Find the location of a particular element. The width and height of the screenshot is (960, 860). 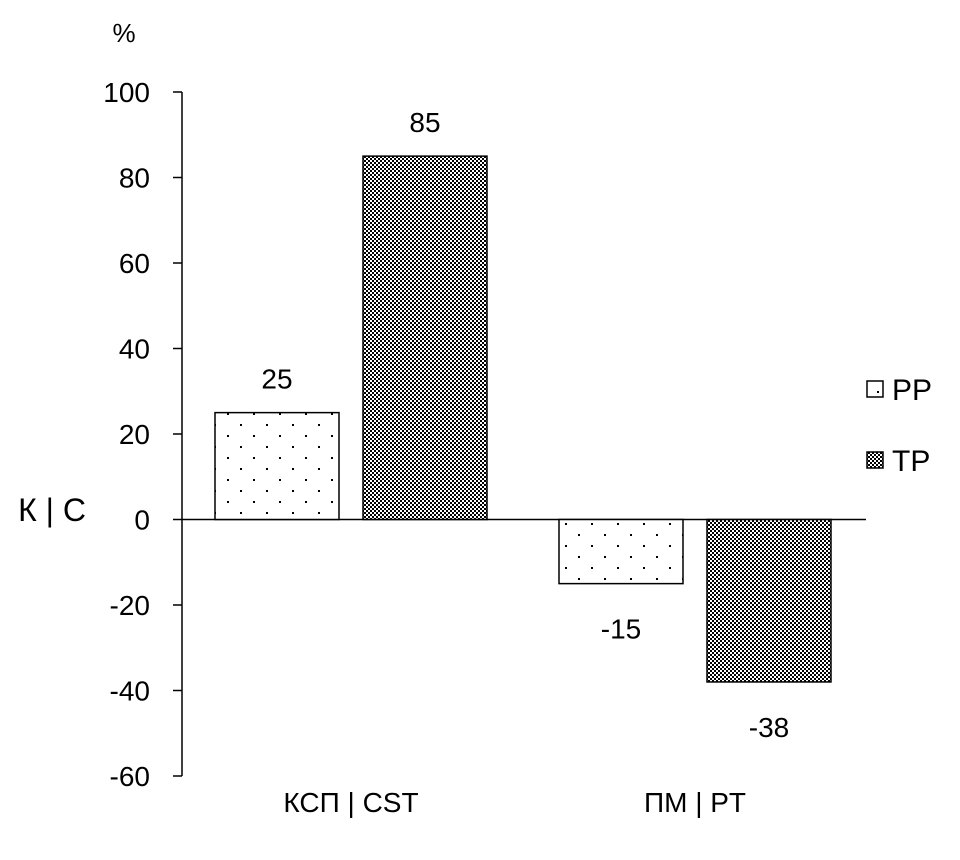

data-label: -15 is located at coordinates (621, 629).